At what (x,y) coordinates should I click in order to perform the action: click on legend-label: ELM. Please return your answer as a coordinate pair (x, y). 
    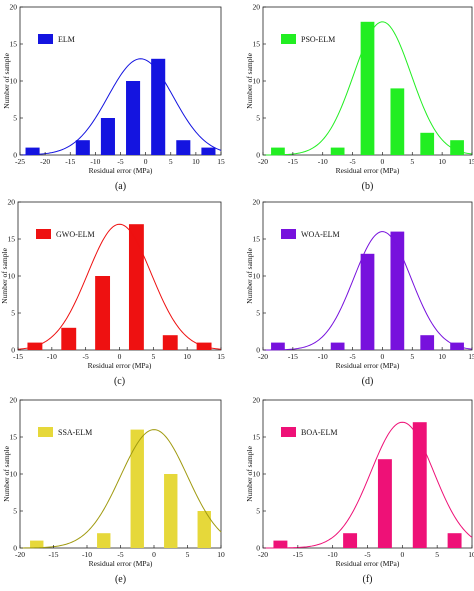
    Looking at the image, I should click on (66, 39).